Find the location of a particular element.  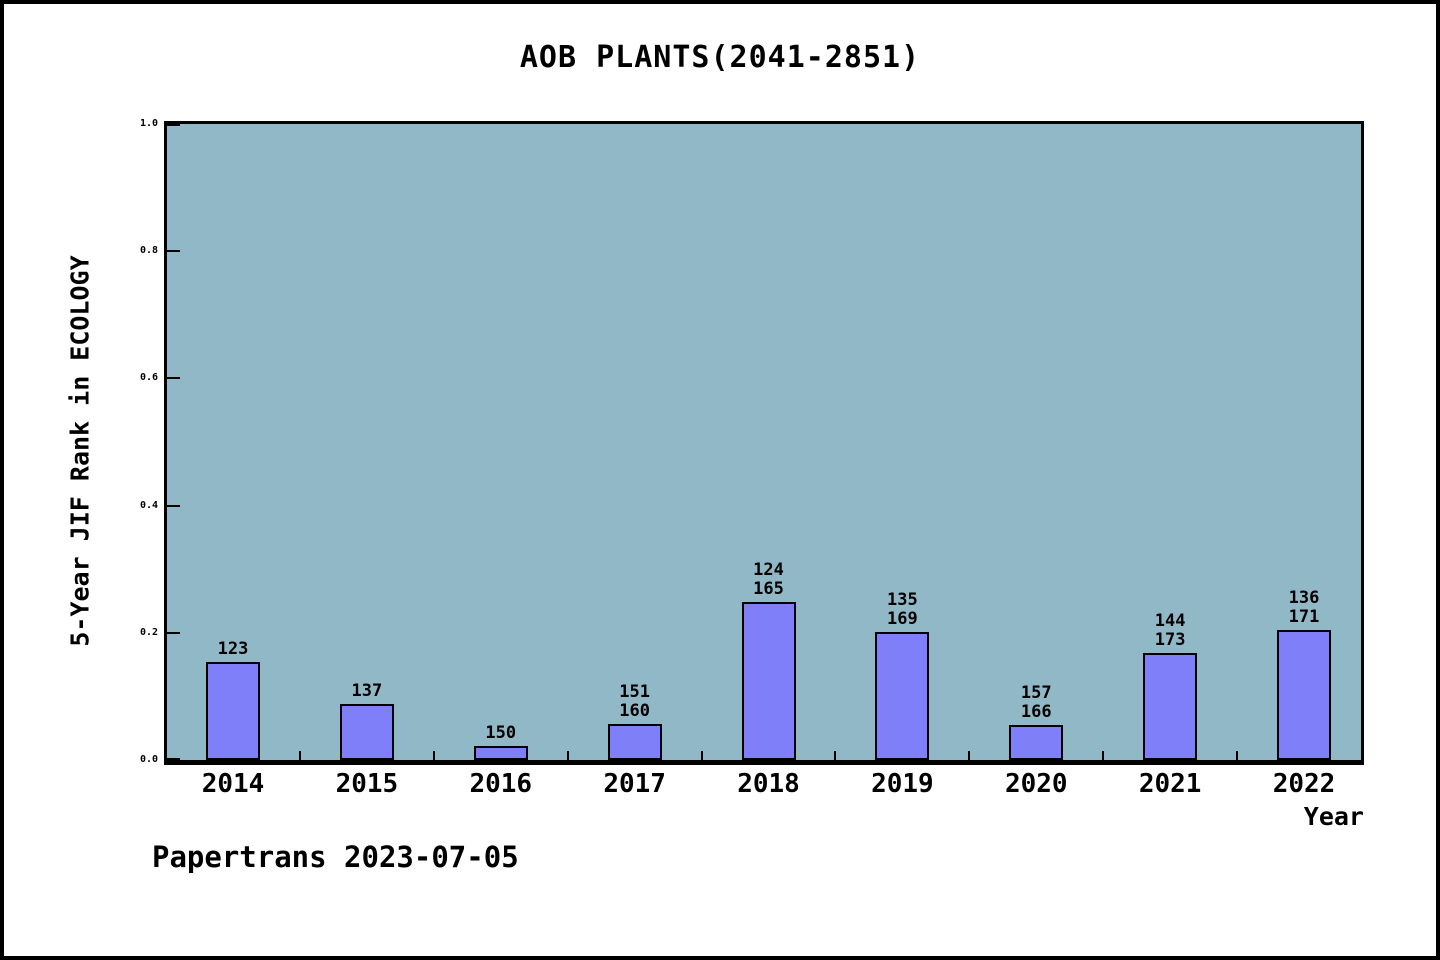

bar-value-label-2021: 144 173 is located at coordinates (1170, 630).